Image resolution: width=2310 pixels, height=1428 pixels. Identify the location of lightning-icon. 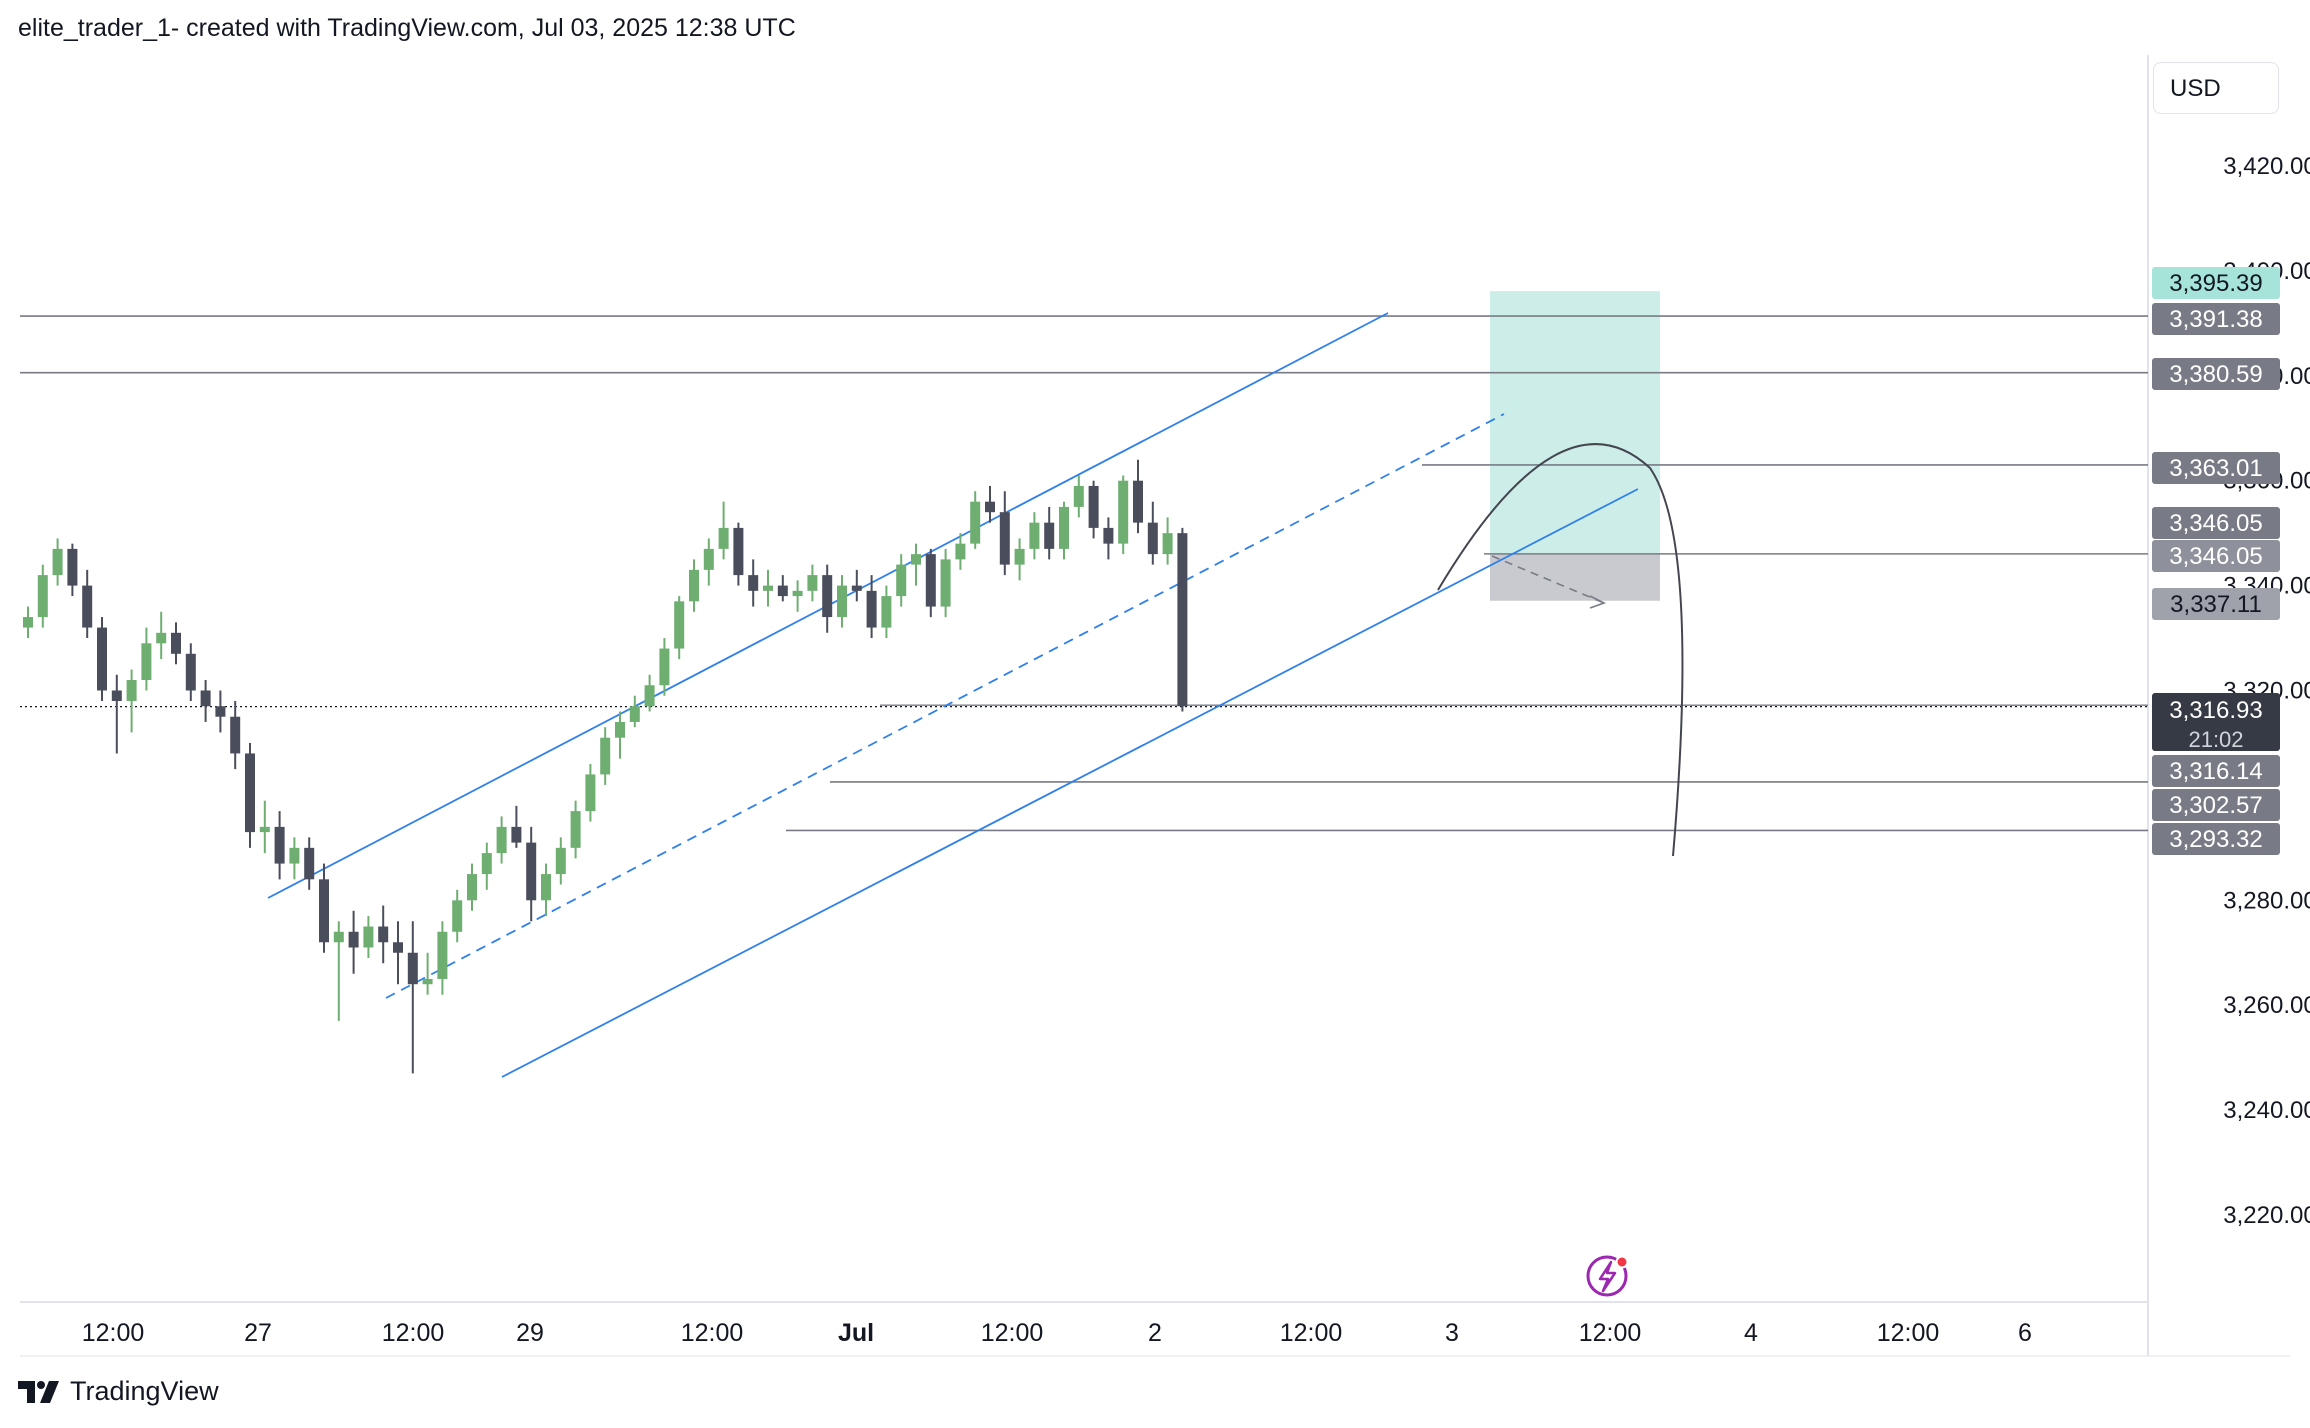
(1607, 1276).